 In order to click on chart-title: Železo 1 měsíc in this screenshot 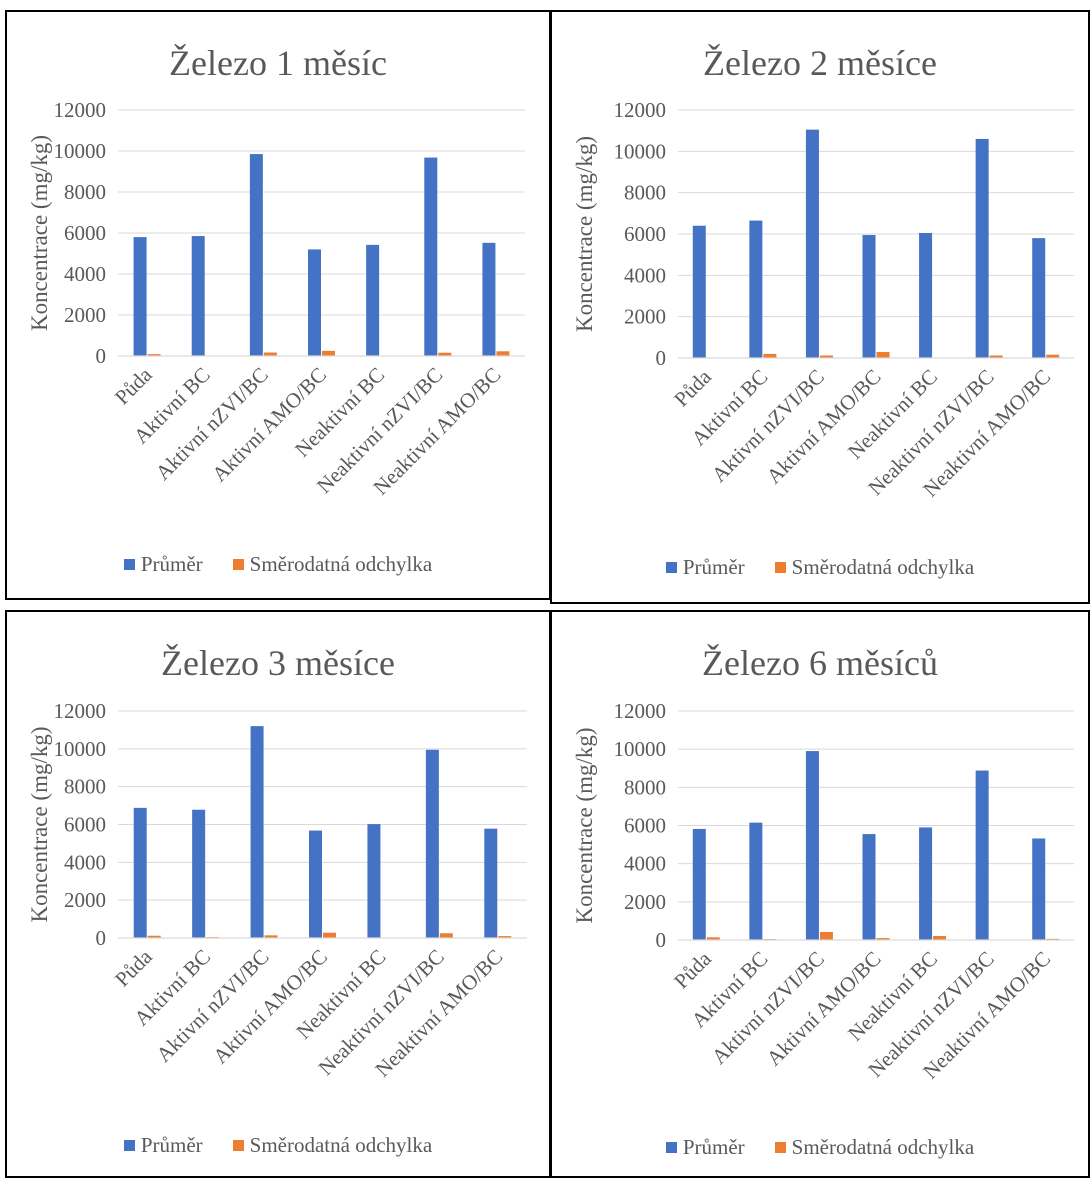, I will do `click(278, 63)`.